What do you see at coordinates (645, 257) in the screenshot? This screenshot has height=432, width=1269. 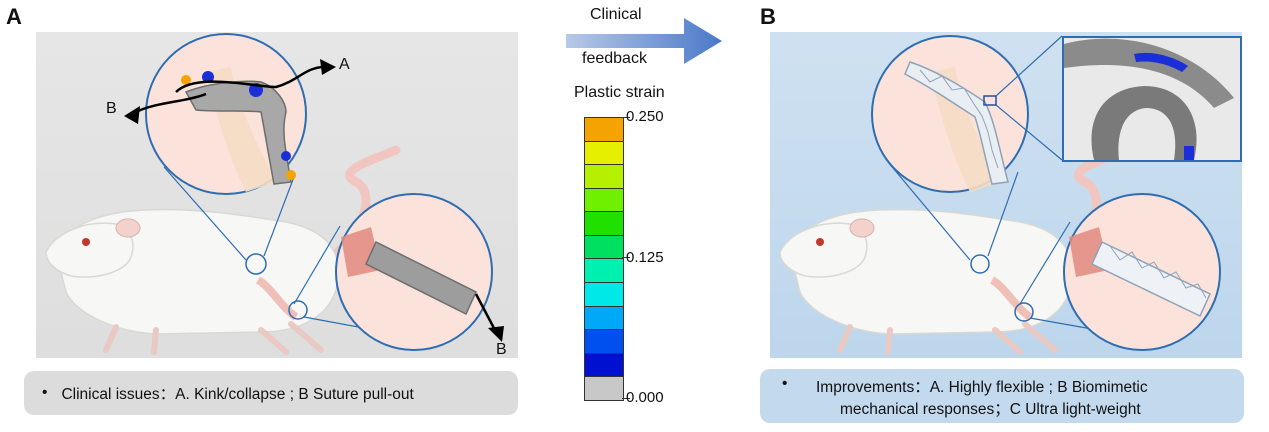 I see `legend-mid-label: 0.125` at bounding box center [645, 257].